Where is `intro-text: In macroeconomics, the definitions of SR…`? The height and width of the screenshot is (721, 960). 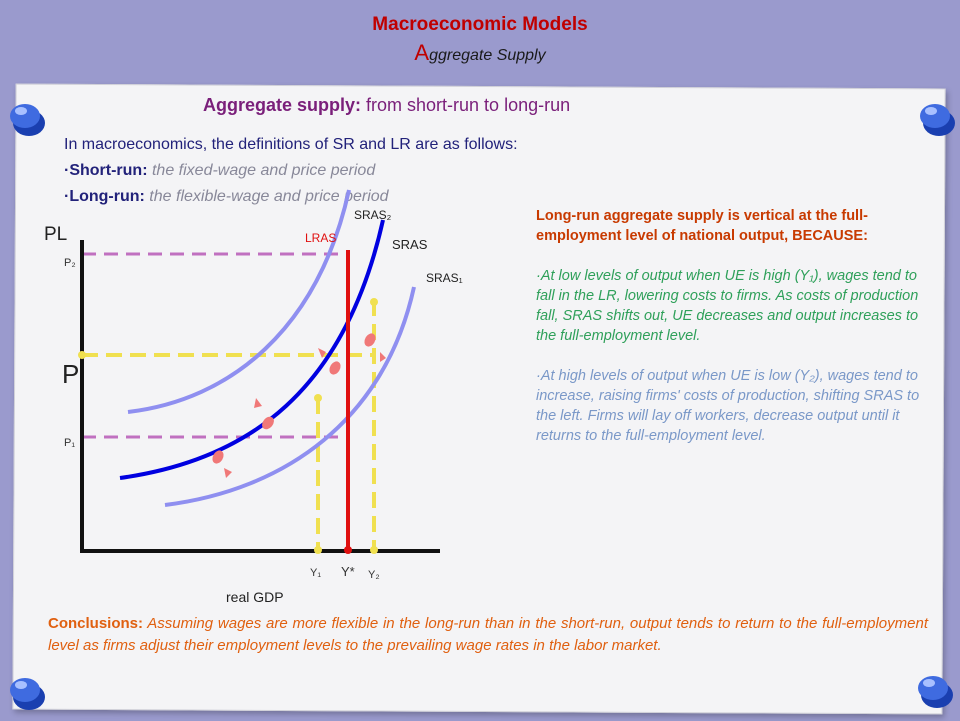 intro-text: In macroeconomics, the definitions of SR… is located at coordinates (291, 171).